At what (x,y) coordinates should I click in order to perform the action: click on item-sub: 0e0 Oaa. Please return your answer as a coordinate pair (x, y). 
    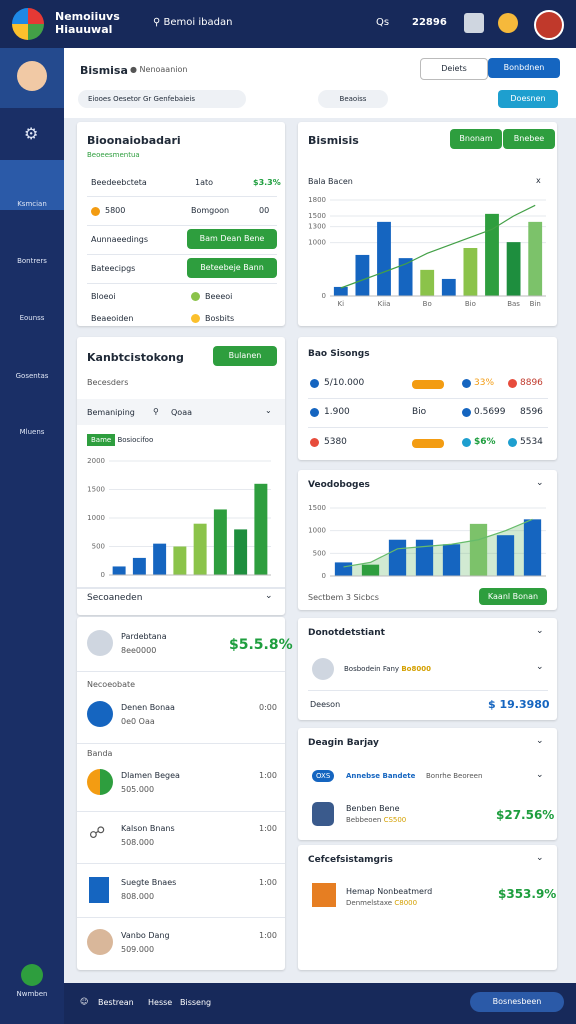
    Looking at the image, I should click on (138, 721).